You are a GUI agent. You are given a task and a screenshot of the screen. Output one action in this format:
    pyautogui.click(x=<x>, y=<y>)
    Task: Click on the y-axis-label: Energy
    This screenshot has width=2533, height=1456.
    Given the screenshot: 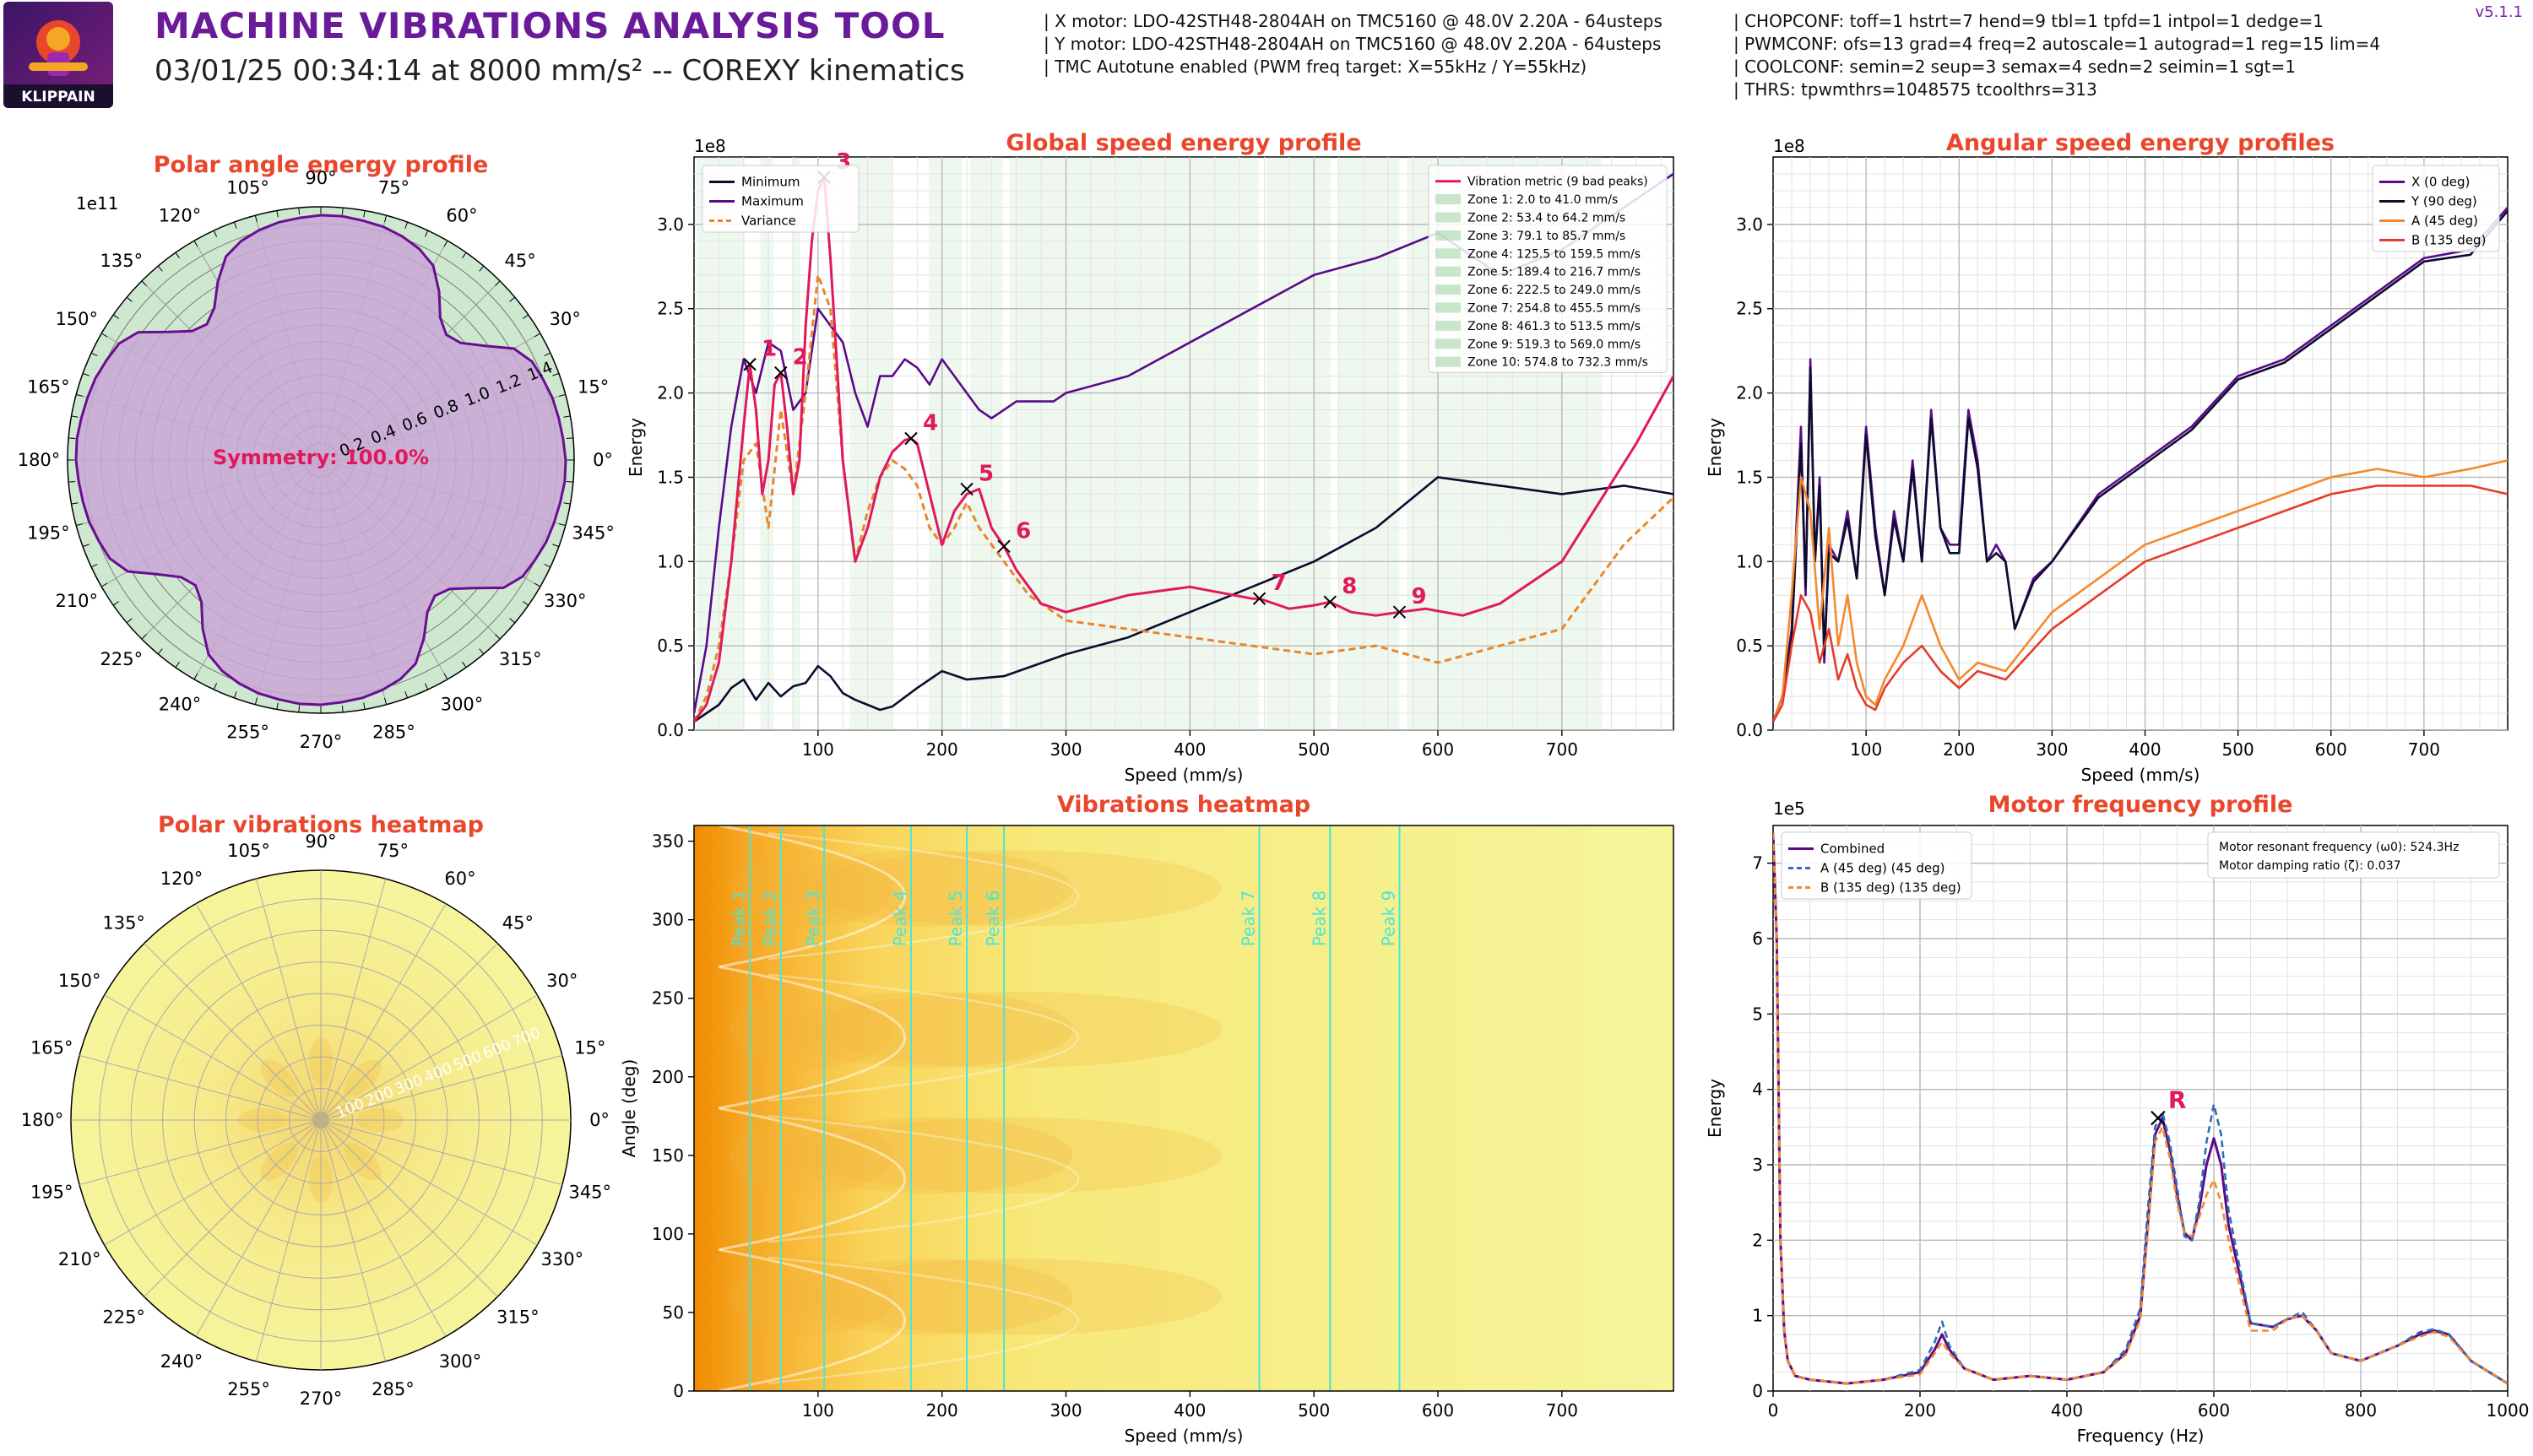 What is the action you would take?
    pyautogui.click(x=636, y=448)
    